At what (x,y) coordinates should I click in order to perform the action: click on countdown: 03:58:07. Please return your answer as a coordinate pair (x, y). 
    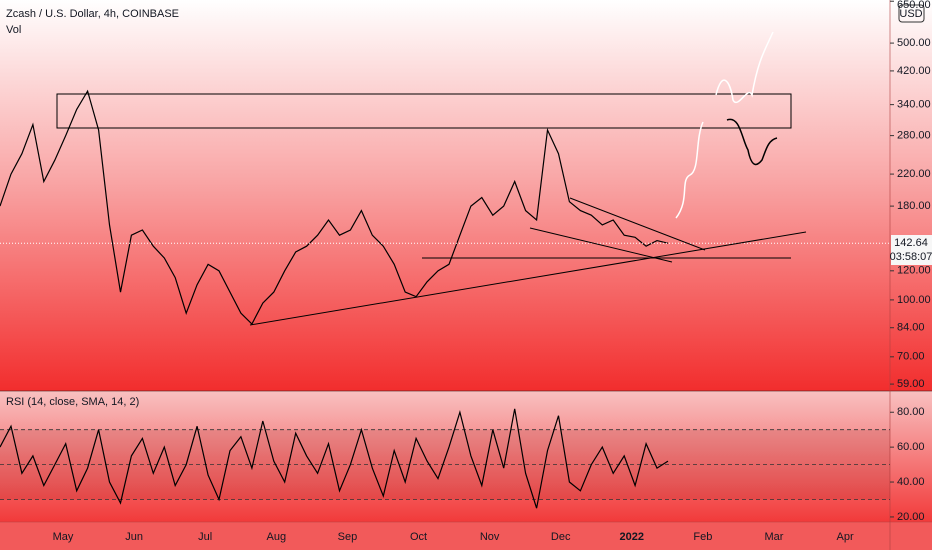
    Looking at the image, I should click on (911, 257).